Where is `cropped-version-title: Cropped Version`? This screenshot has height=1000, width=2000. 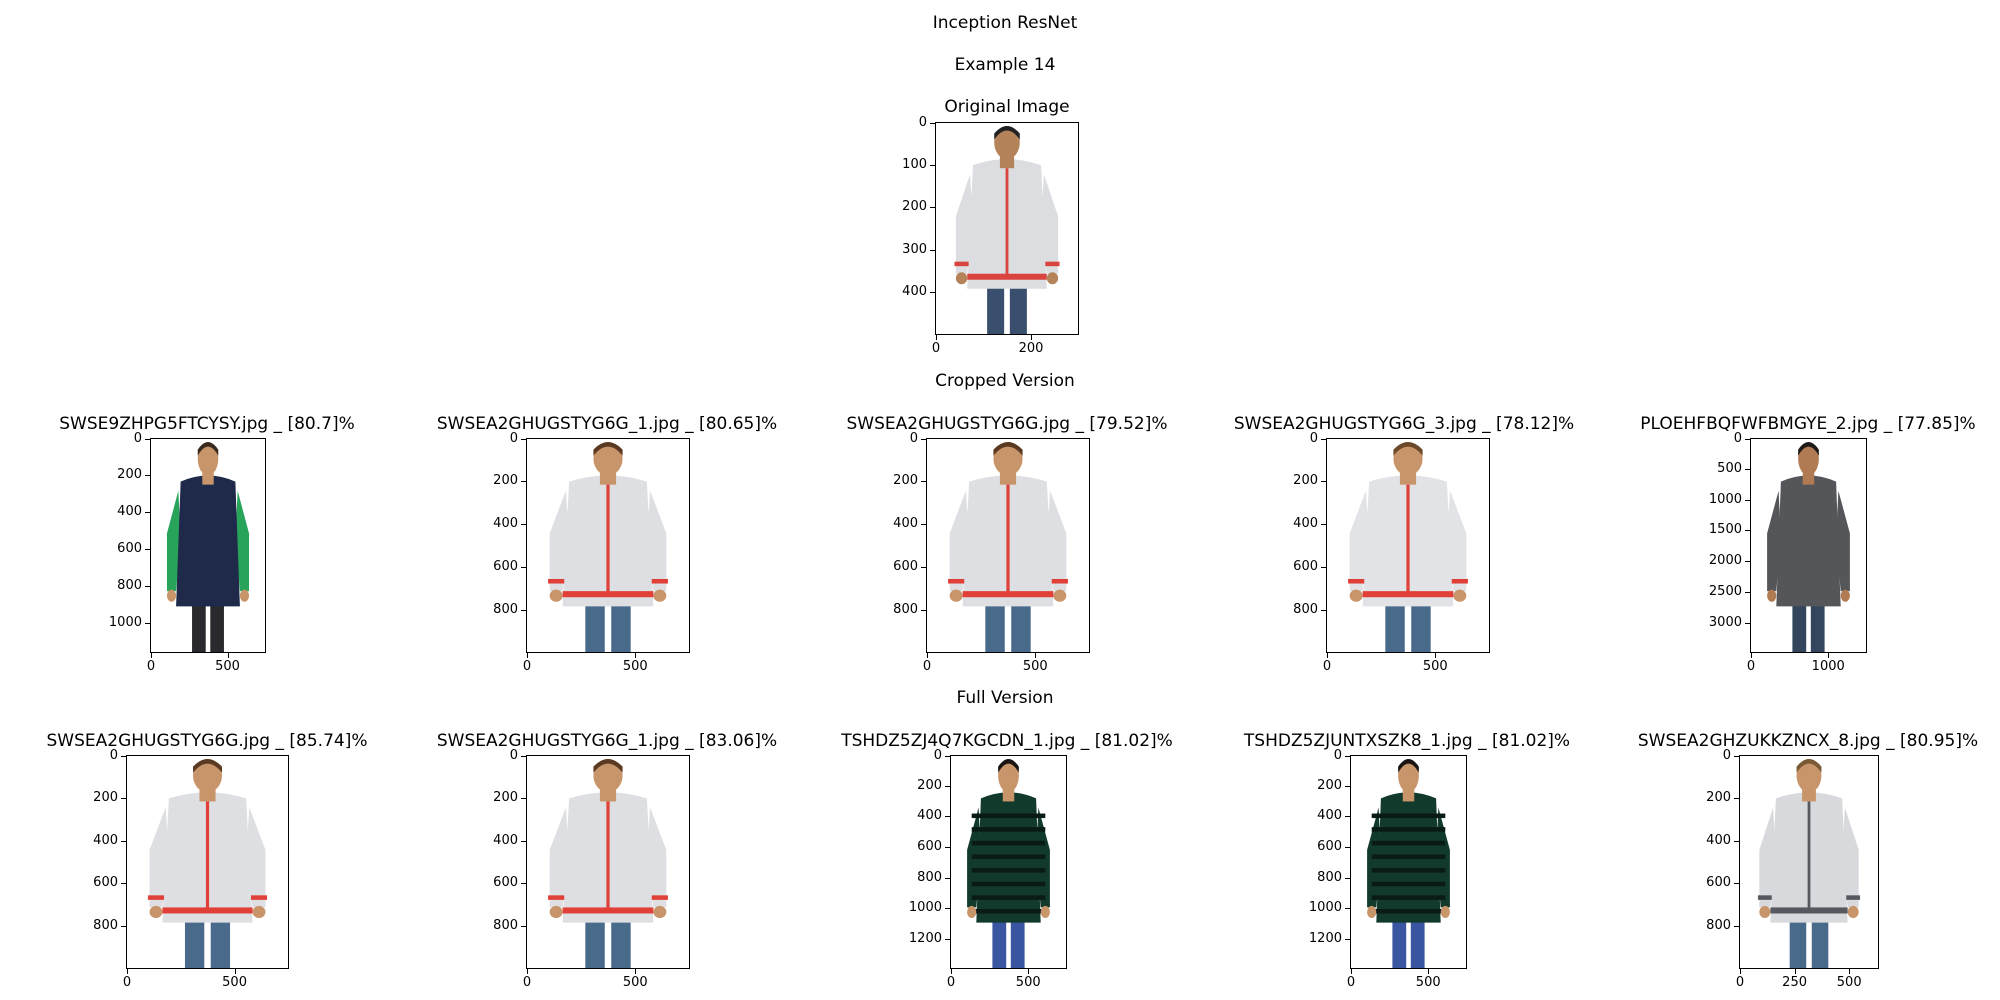
cropped-version-title: Cropped Version is located at coordinates (1005, 381).